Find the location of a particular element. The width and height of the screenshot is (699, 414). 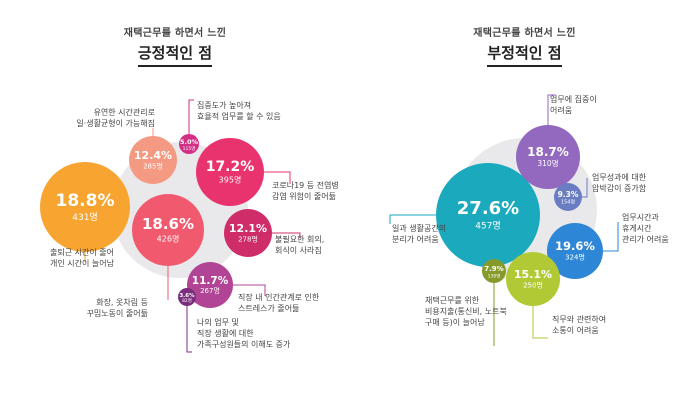

bubble-count: 310명 is located at coordinates (547, 163).